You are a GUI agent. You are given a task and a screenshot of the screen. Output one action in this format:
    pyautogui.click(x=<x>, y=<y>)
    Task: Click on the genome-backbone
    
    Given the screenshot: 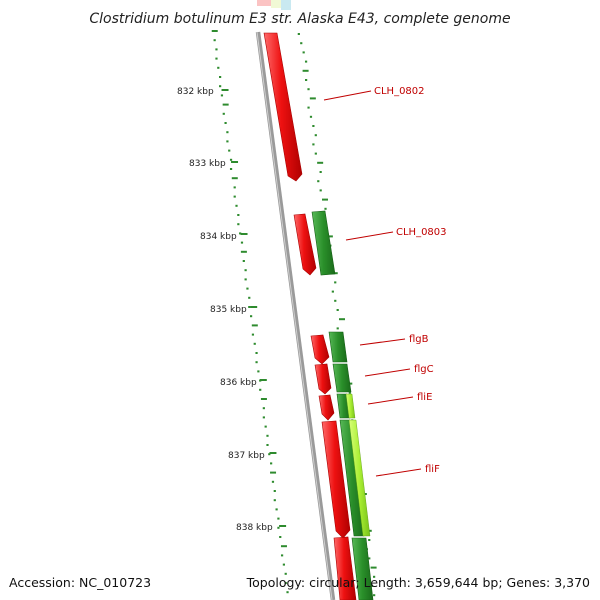 What is the action you would take?
    pyautogui.click(x=295, y=315)
    